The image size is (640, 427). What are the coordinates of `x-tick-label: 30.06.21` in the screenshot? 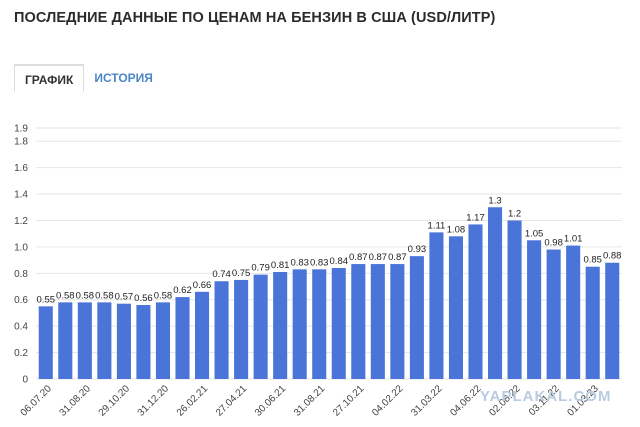 It's located at (271, 401).